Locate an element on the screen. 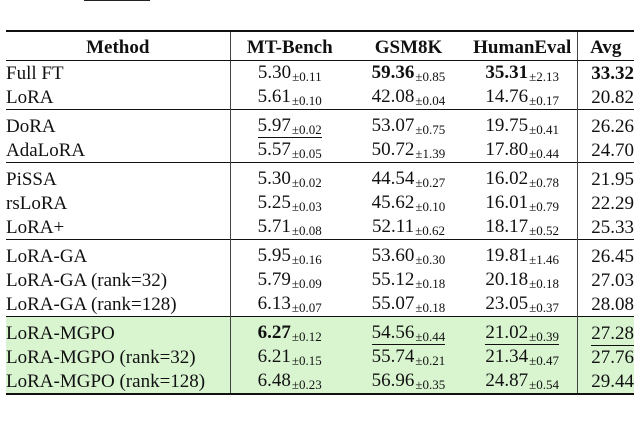 This screenshot has width=640, height=432. humaneval-std: ±0.54 is located at coordinates (544, 384).